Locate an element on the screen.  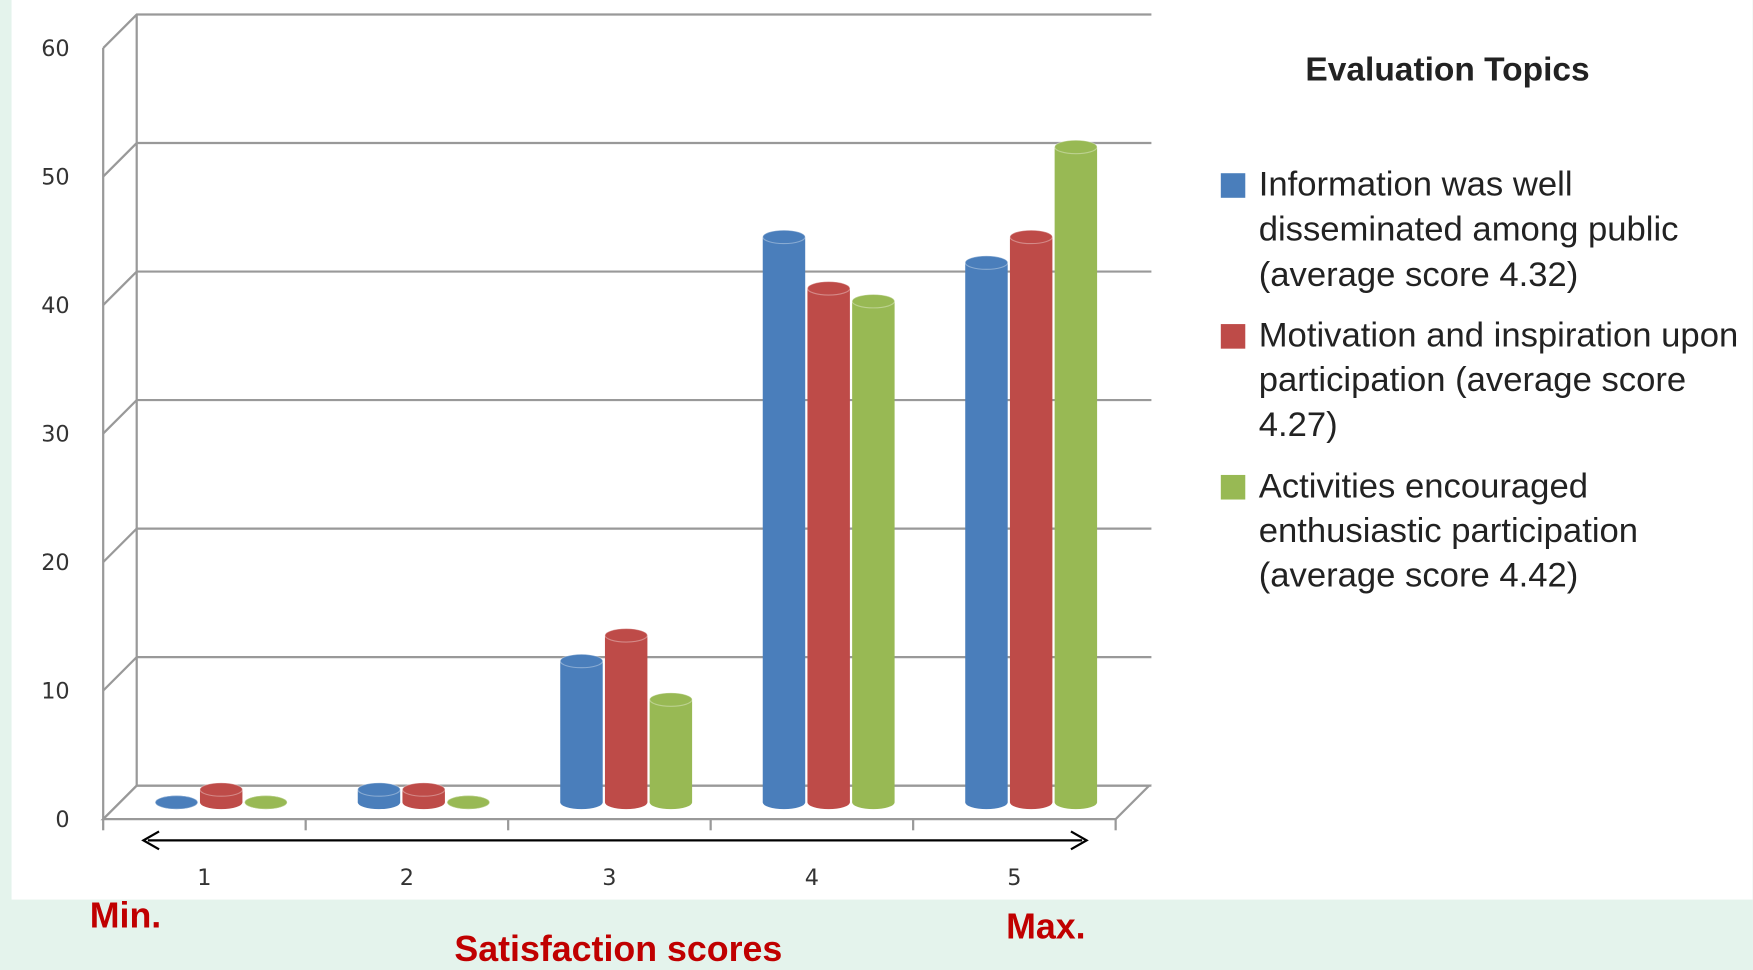
x-tick-label: 3 is located at coordinates (609, 878).